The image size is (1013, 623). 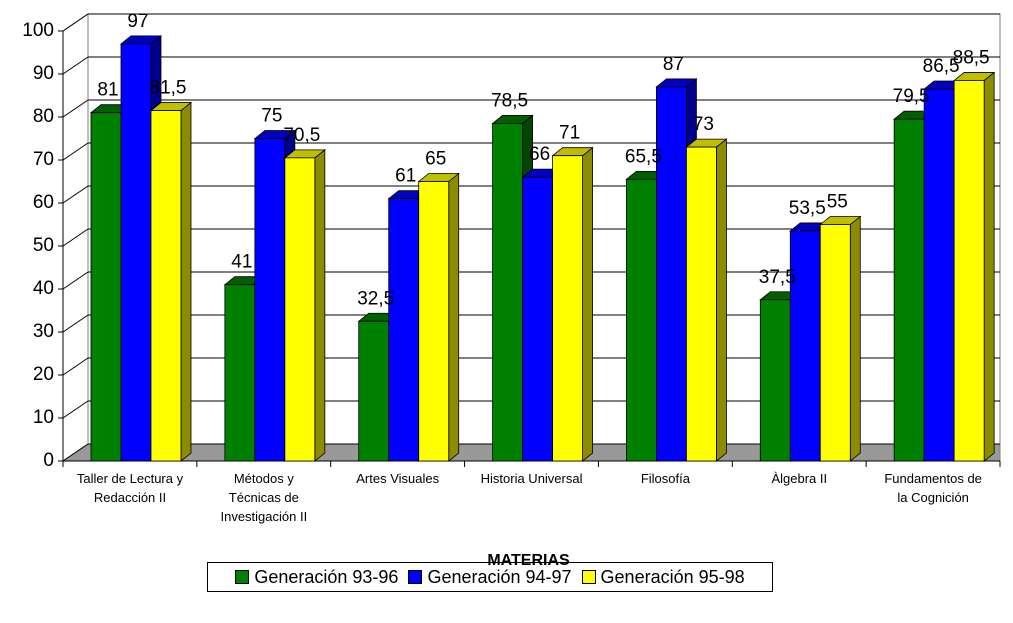 What do you see at coordinates (264, 497) in the screenshot?
I see `x-tick-label: Métodos y Técnicas de Investigación II` at bounding box center [264, 497].